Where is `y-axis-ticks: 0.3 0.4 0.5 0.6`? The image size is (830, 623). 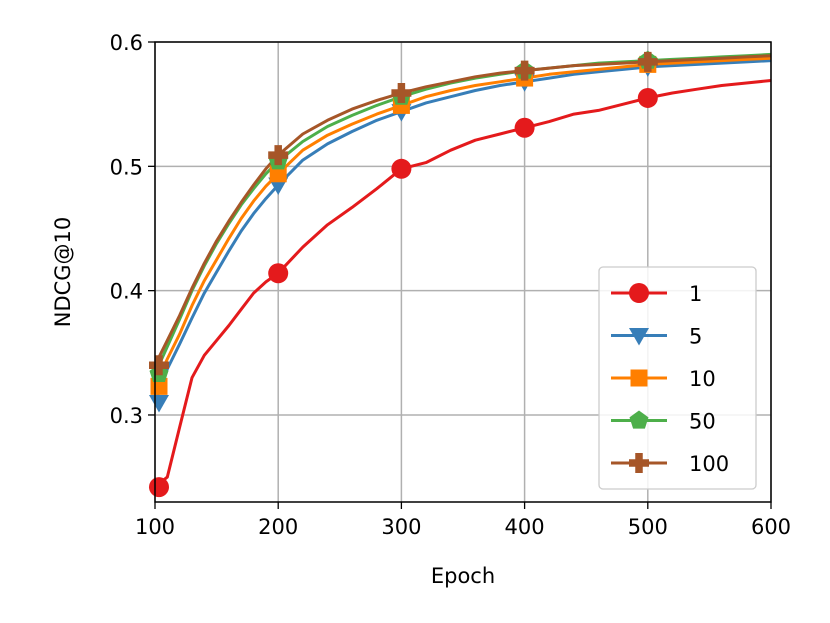 y-axis-ticks: 0.3 0.4 0.5 0.6 is located at coordinates (132, 229).